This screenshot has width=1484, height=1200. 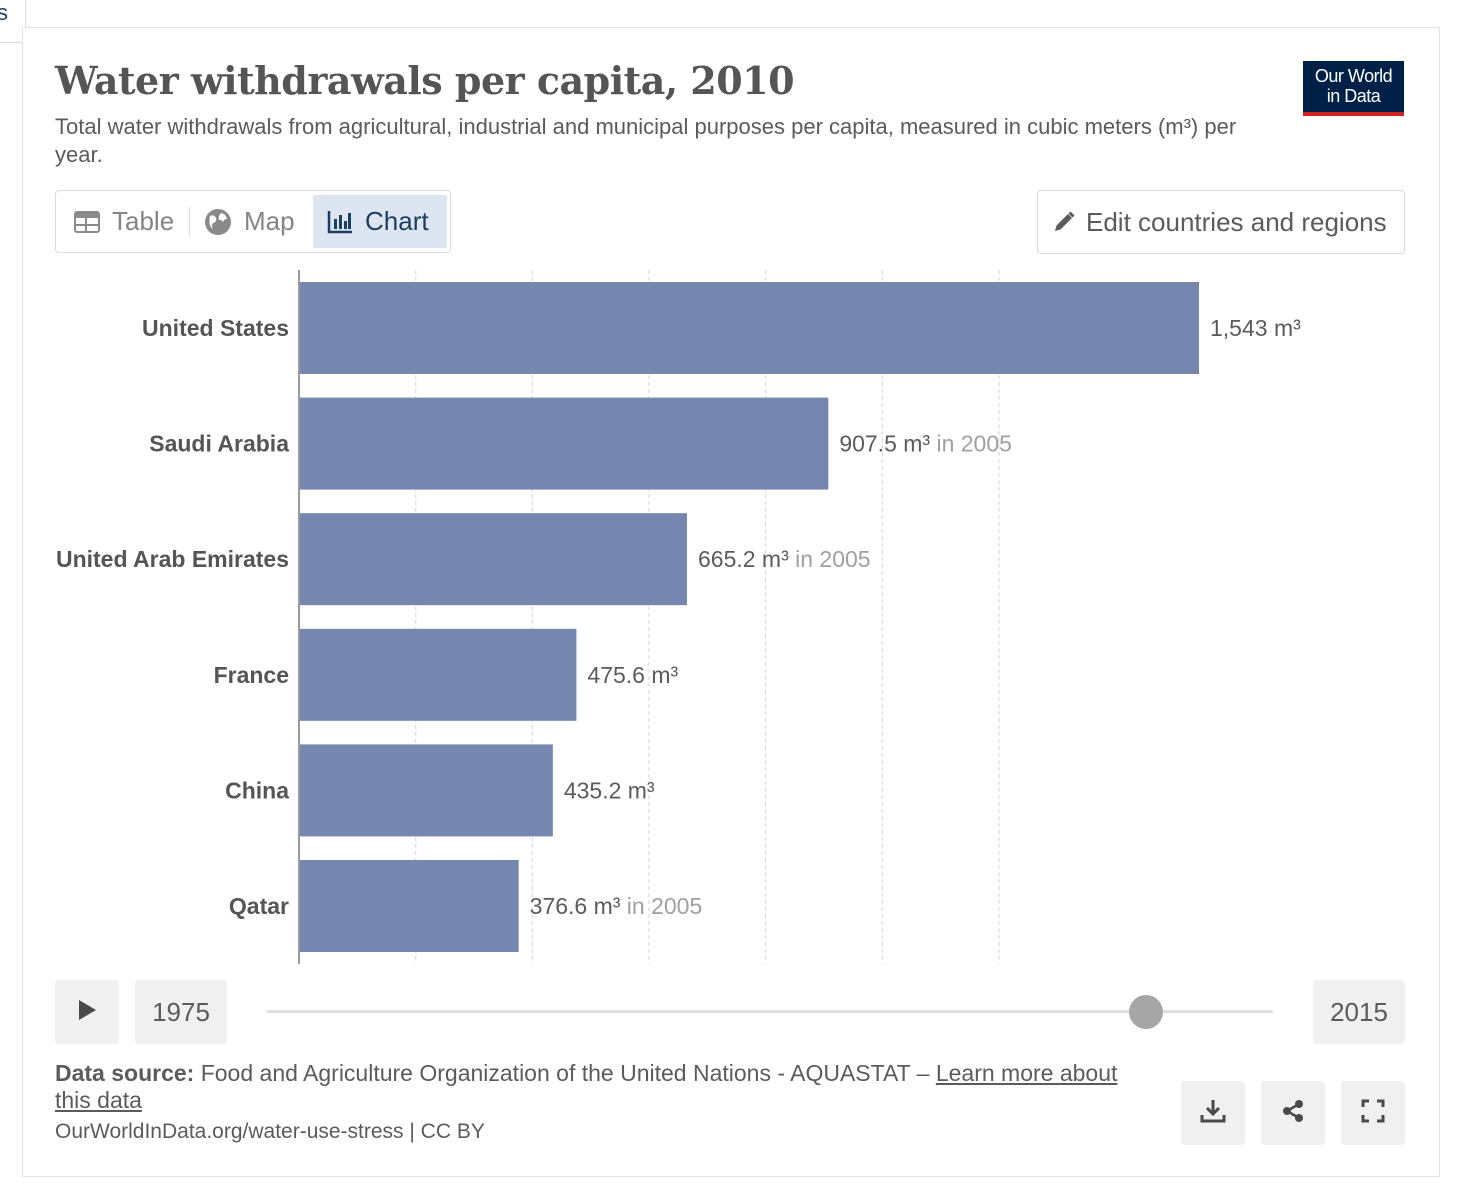 What do you see at coordinates (493, 559) in the screenshot?
I see `bar-united-arab-emirates` at bounding box center [493, 559].